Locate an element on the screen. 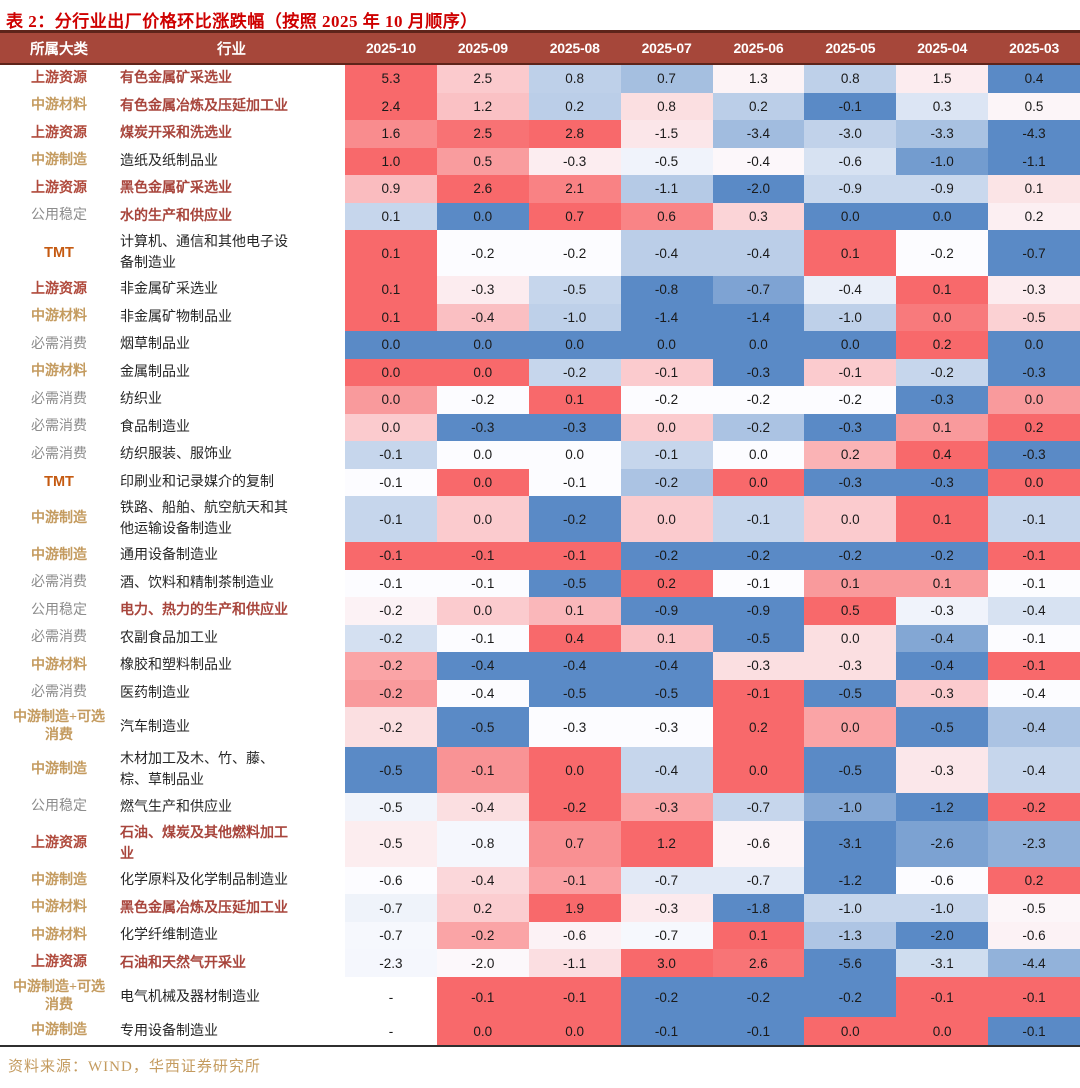 Image resolution: width=1080 pixels, height=1088 pixels. value-cell: -1.8 is located at coordinates (758, 908).